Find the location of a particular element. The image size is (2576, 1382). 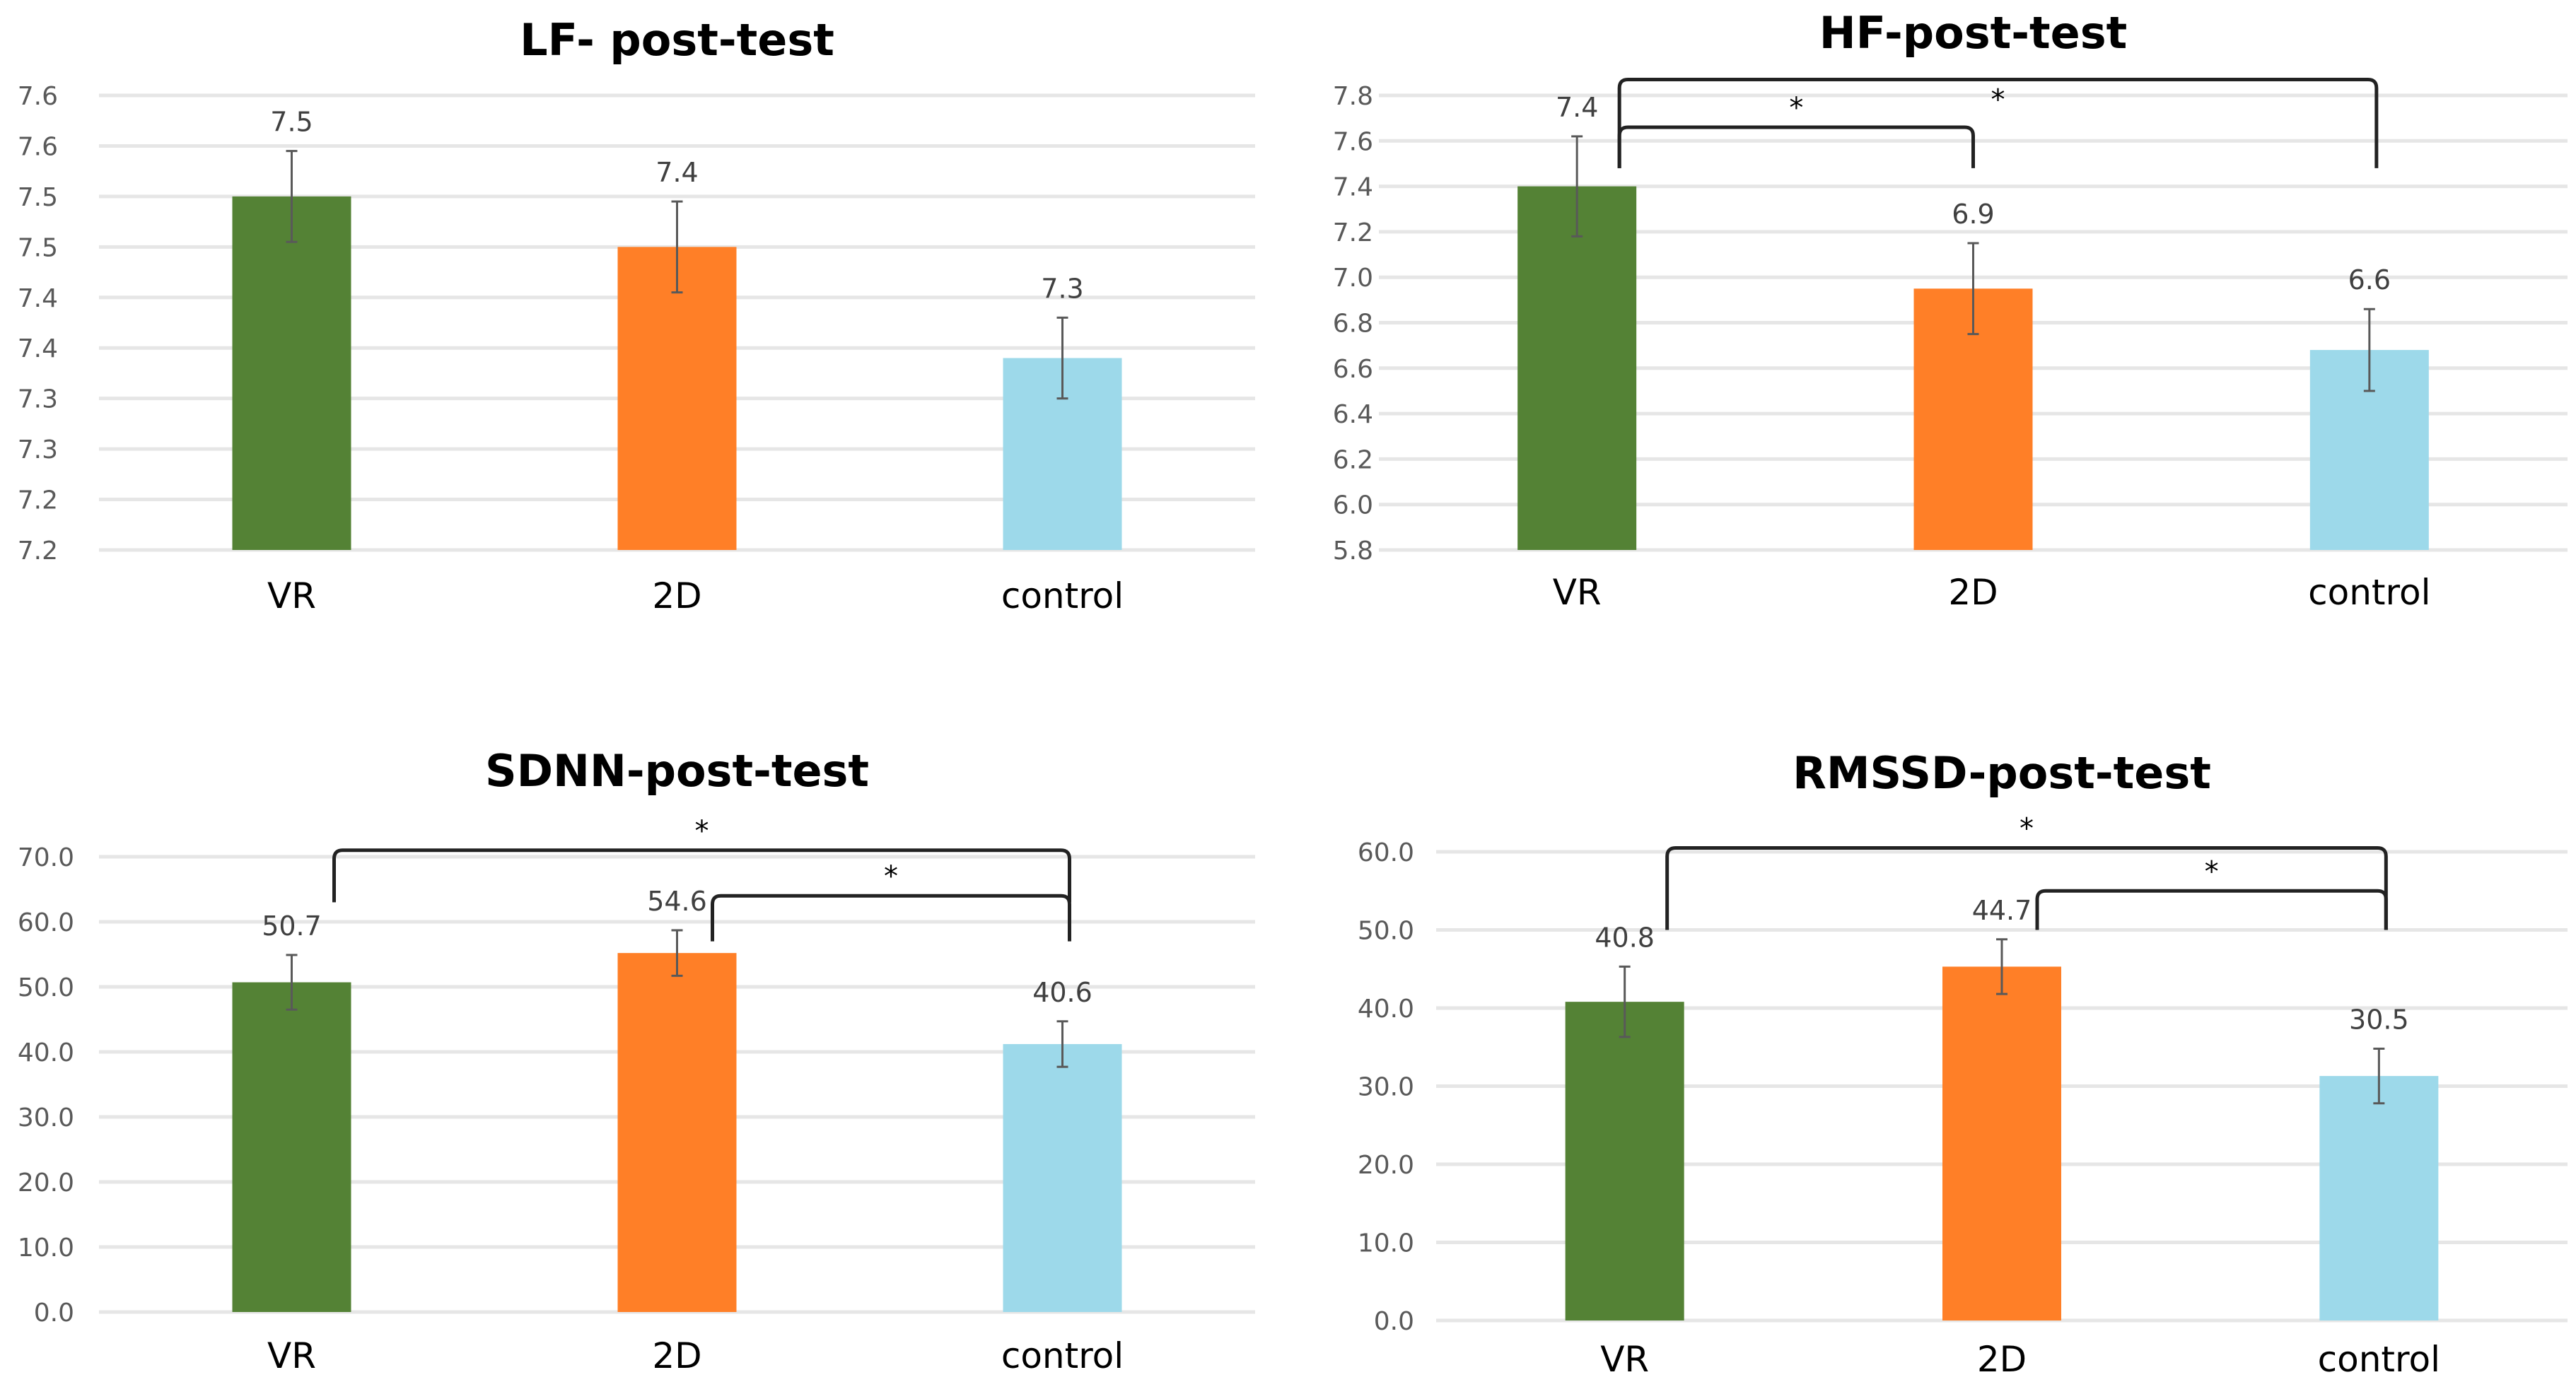

data-label: 7.5 is located at coordinates (291, 122).